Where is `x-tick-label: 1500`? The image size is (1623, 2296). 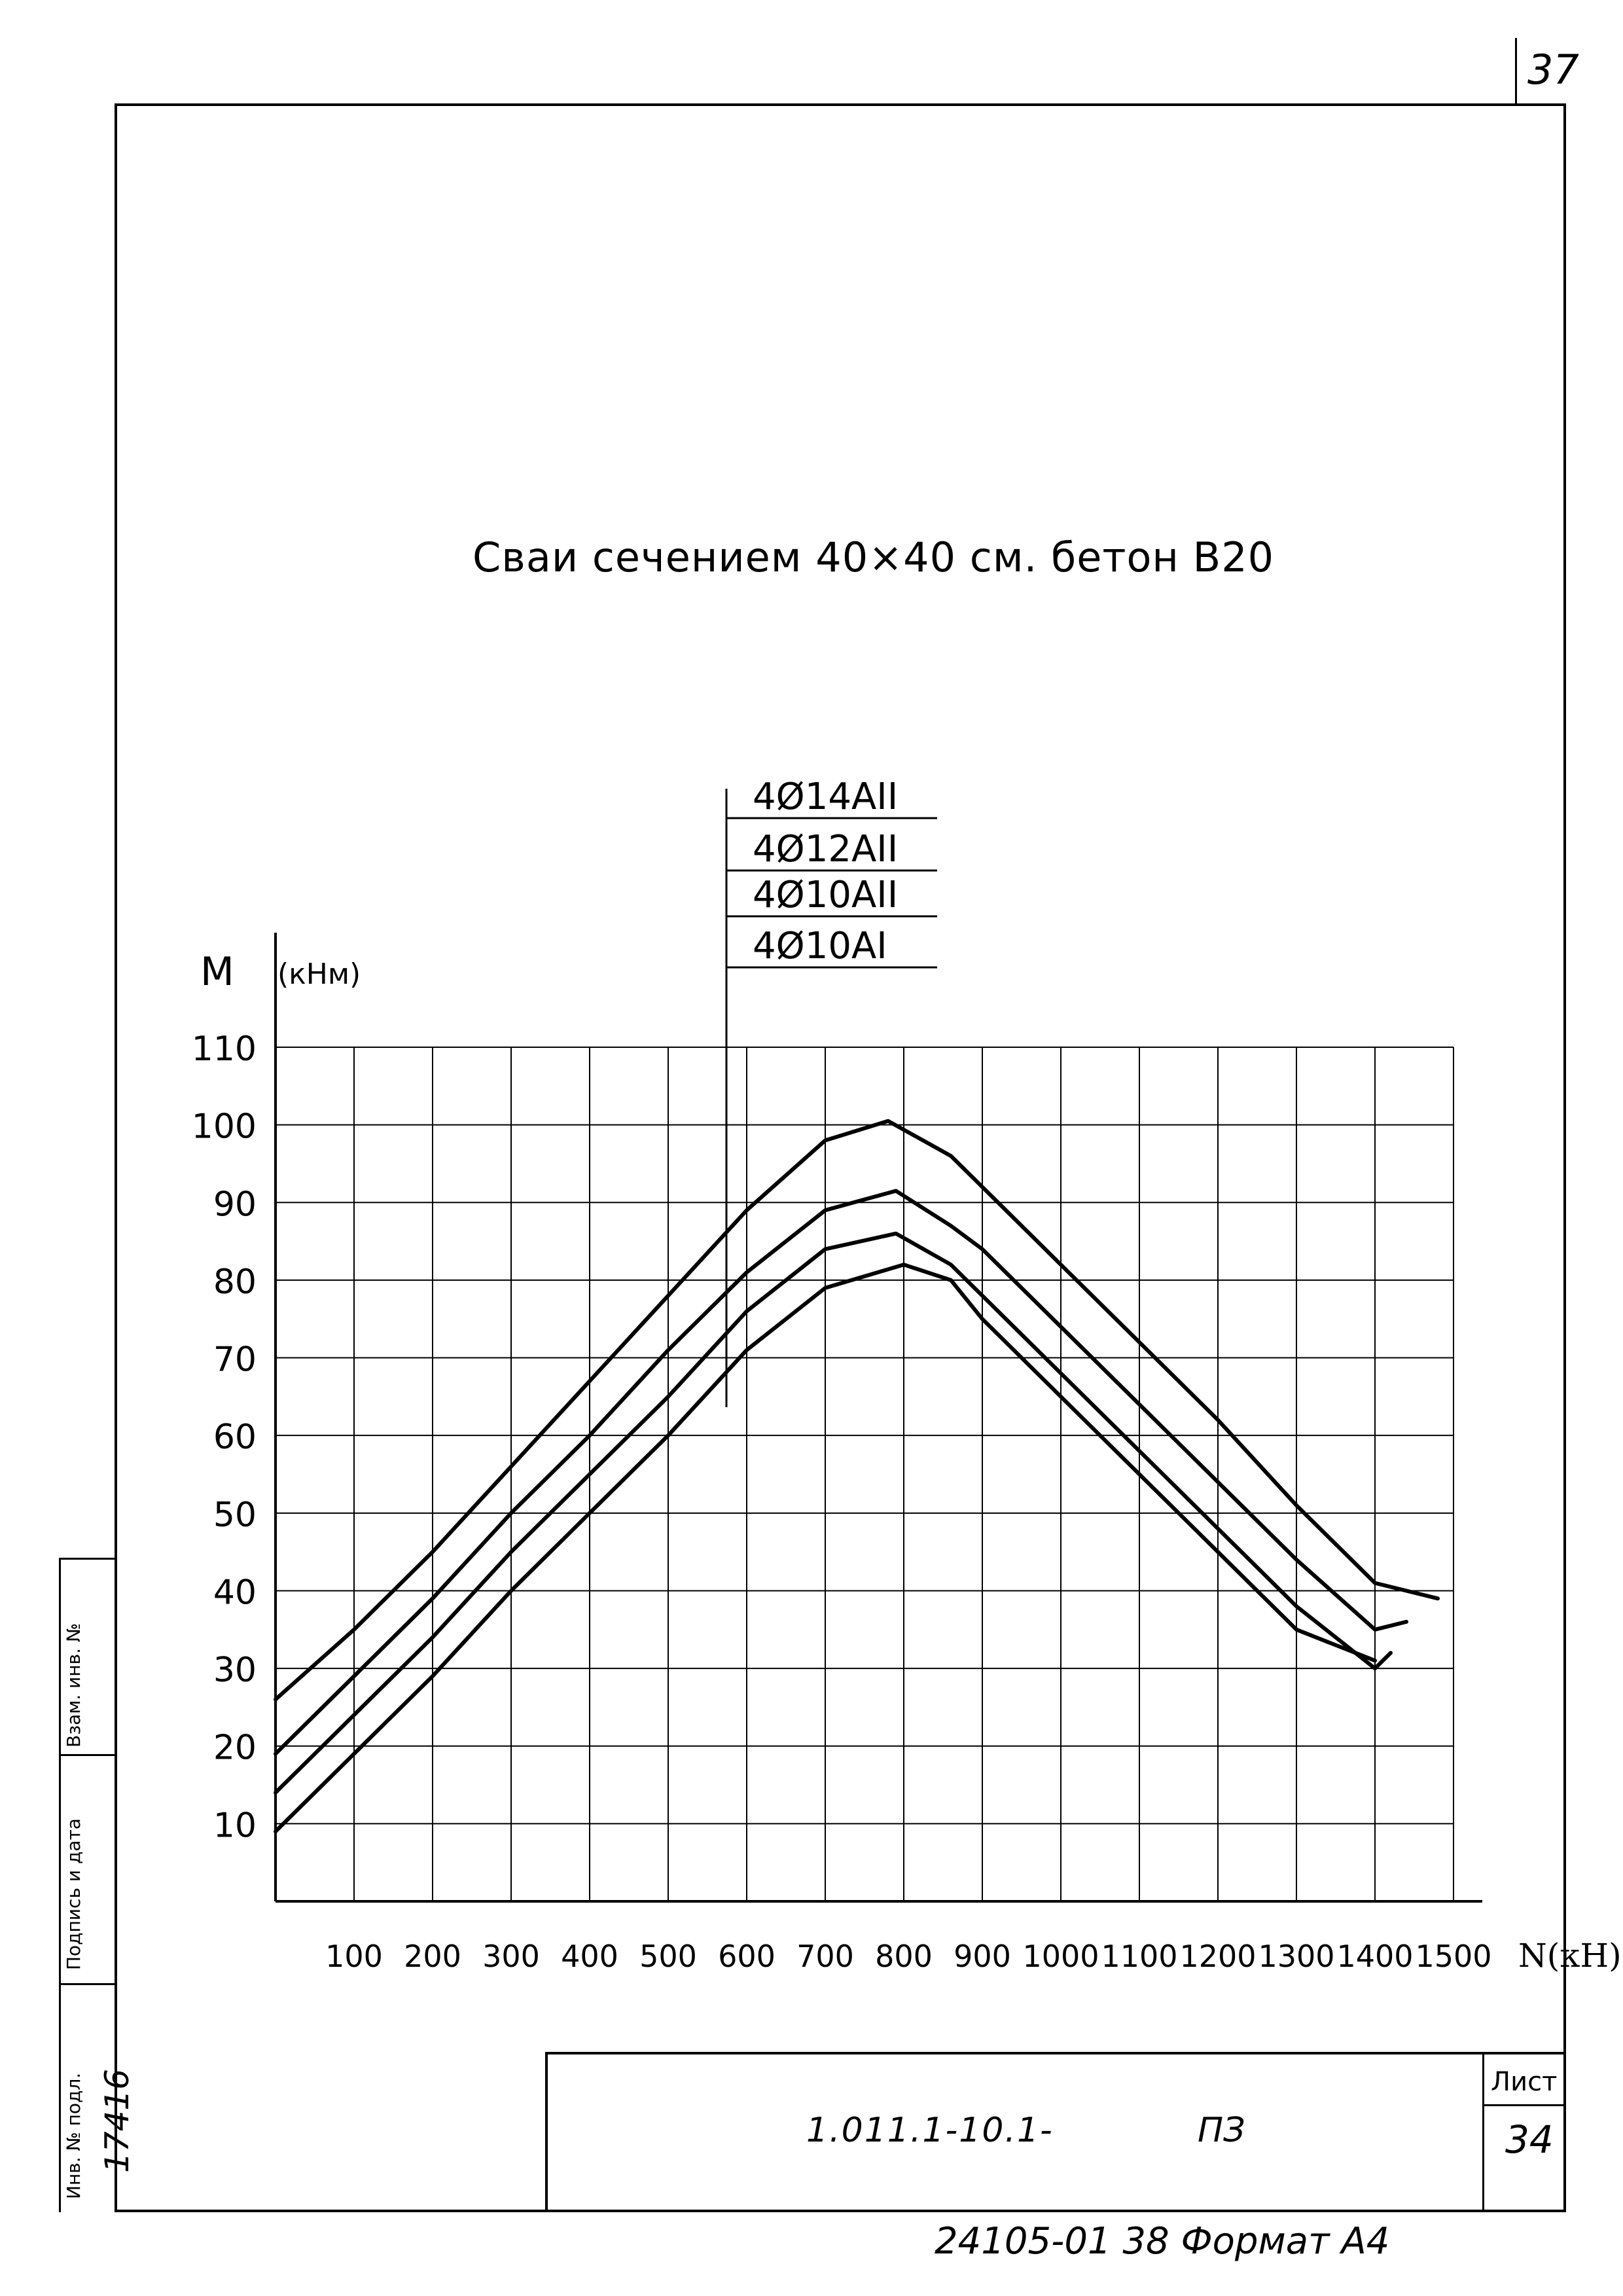
x-tick-label: 1500 is located at coordinates (1453, 1956).